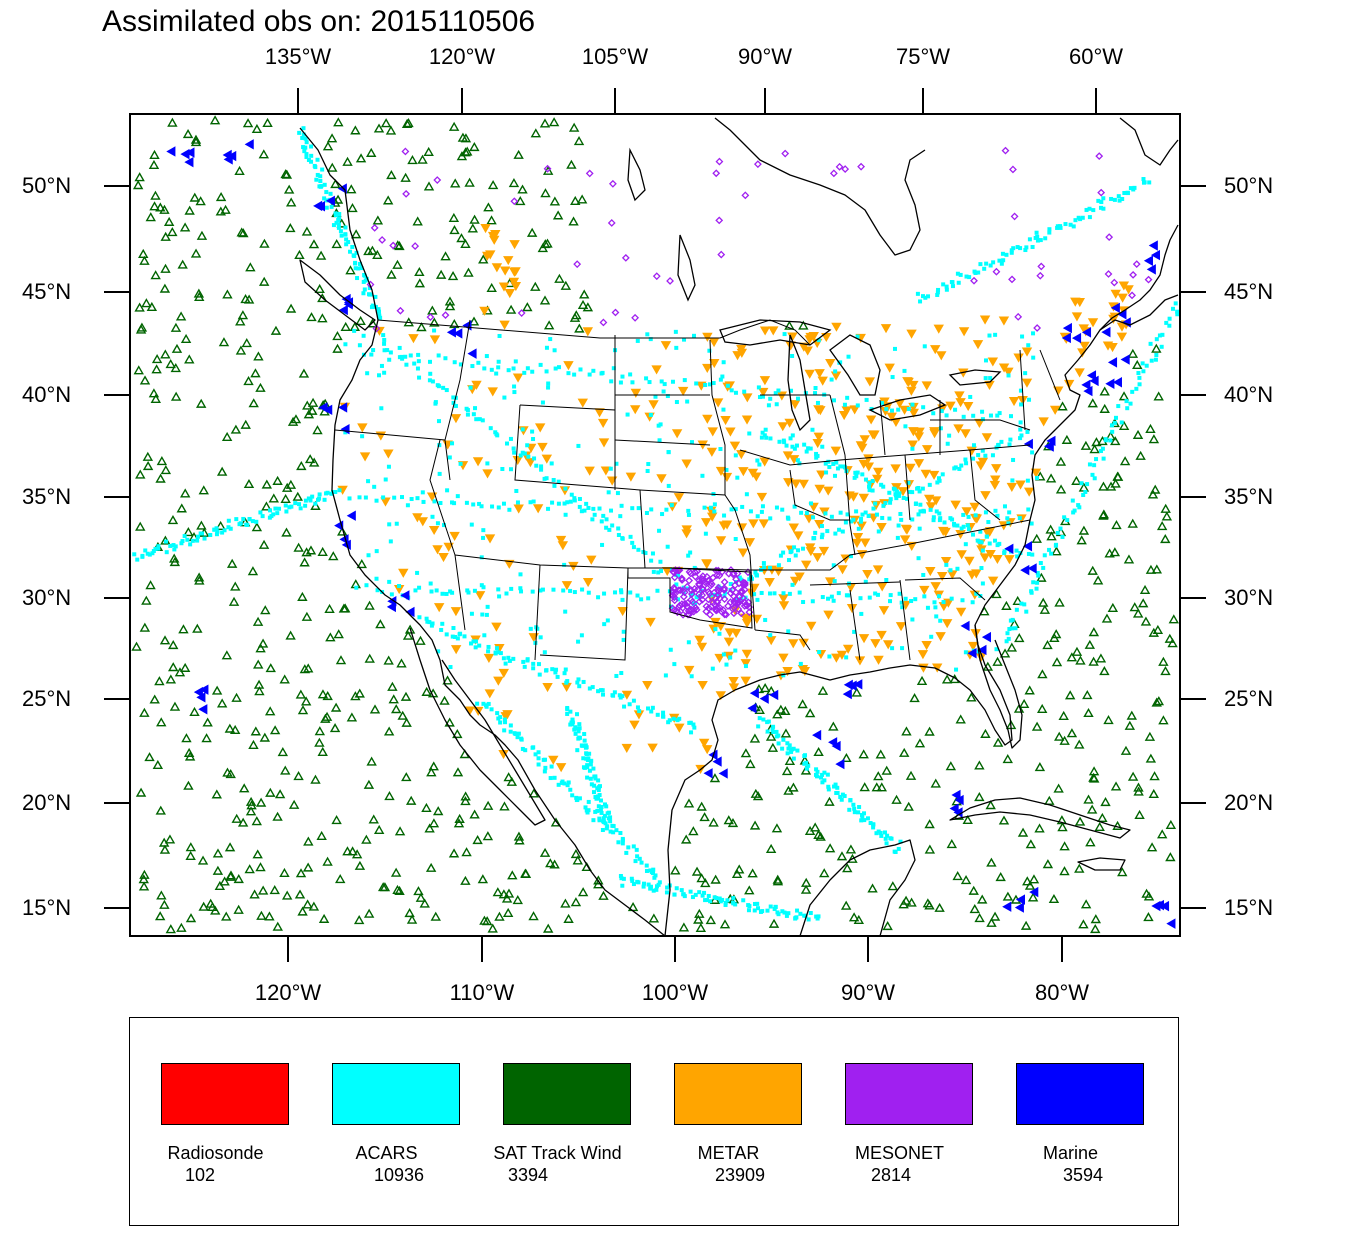 The image size is (1350, 1250). I want to click on legend-item-radiosonde: Radiosonde 102, so click(215, 1122).